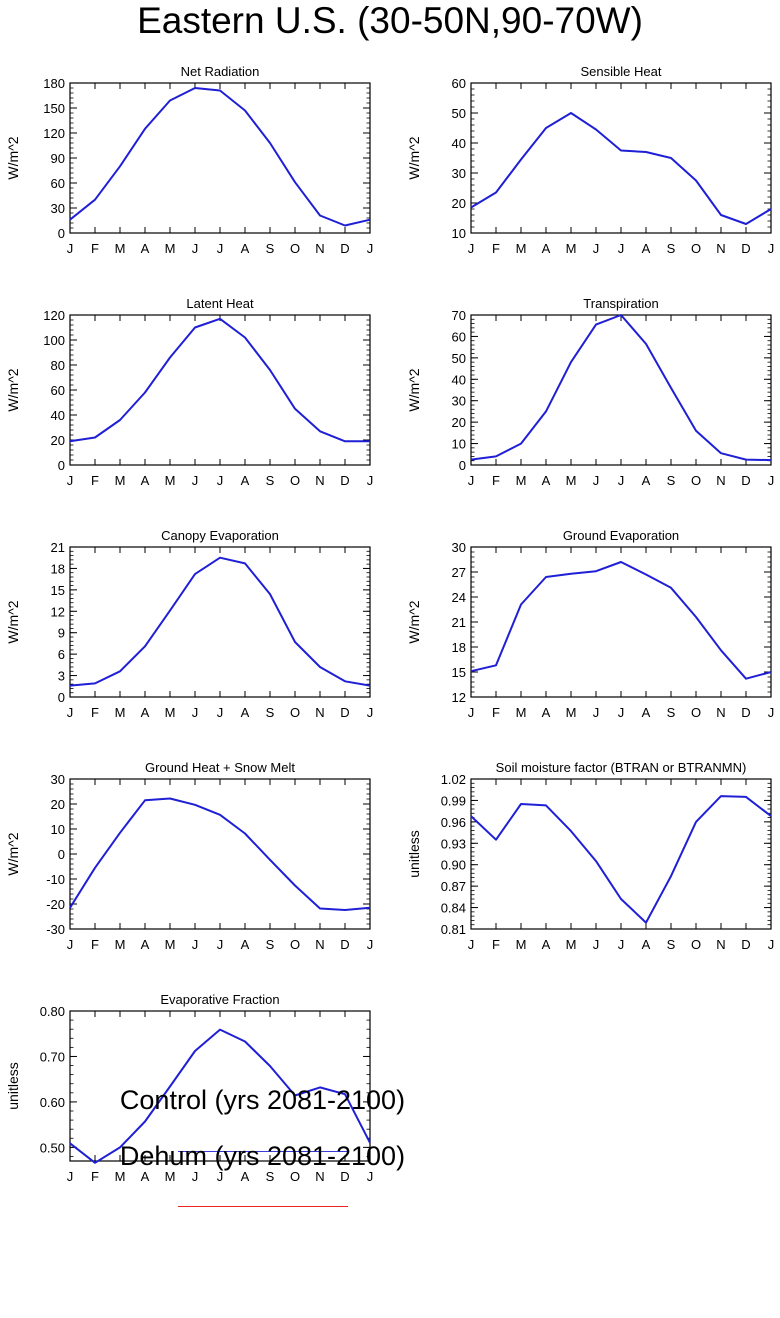 The width and height of the screenshot is (780, 1318). Describe the element at coordinates (459, 358) in the screenshot. I see `y-tick-label: 50` at that location.